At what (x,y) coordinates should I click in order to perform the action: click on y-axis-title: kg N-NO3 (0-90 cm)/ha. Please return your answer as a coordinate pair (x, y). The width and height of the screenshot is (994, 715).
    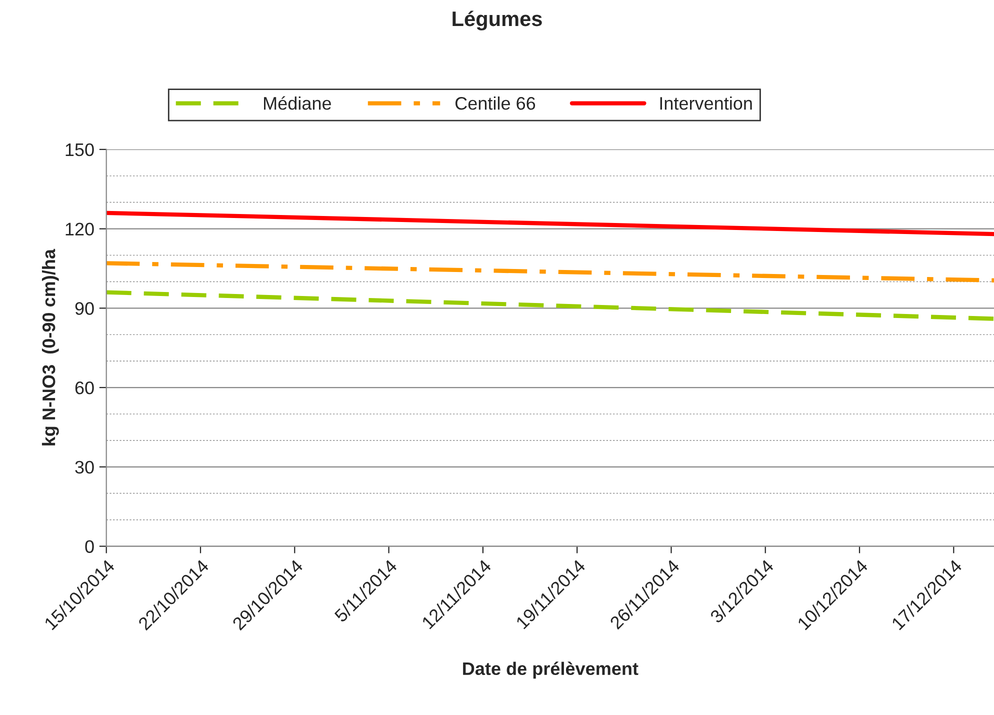
    Looking at the image, I should click on (50, 347).